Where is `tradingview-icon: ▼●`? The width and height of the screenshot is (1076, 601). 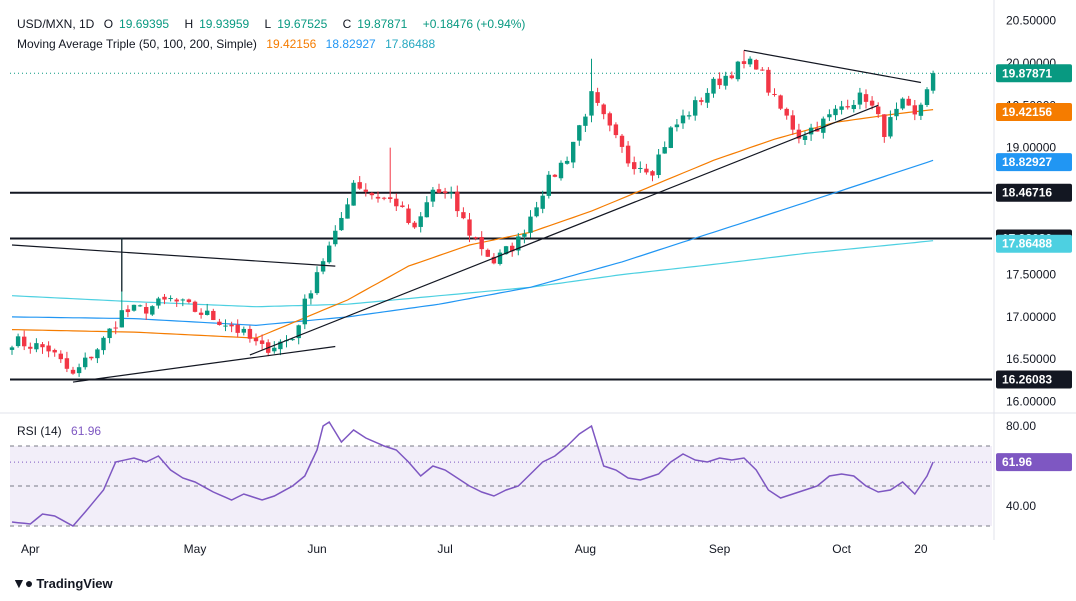
tradingview-icon: ▼● is located at coordinates (22, 583).